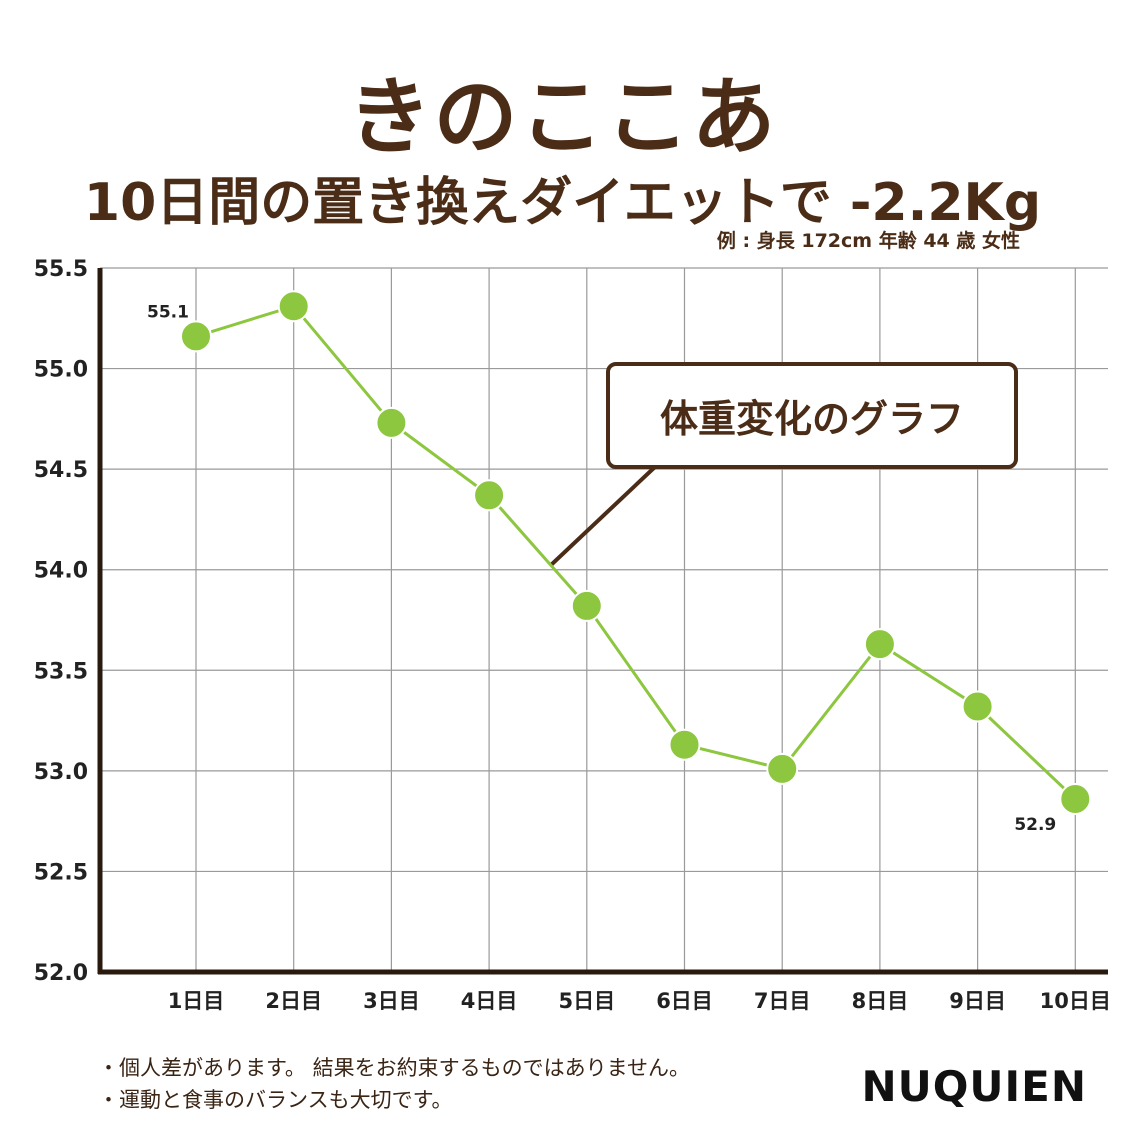  Describe the element at coordinates (196, 1001) in the screenshot. I see `x-tick-label: 1日目` at that location.